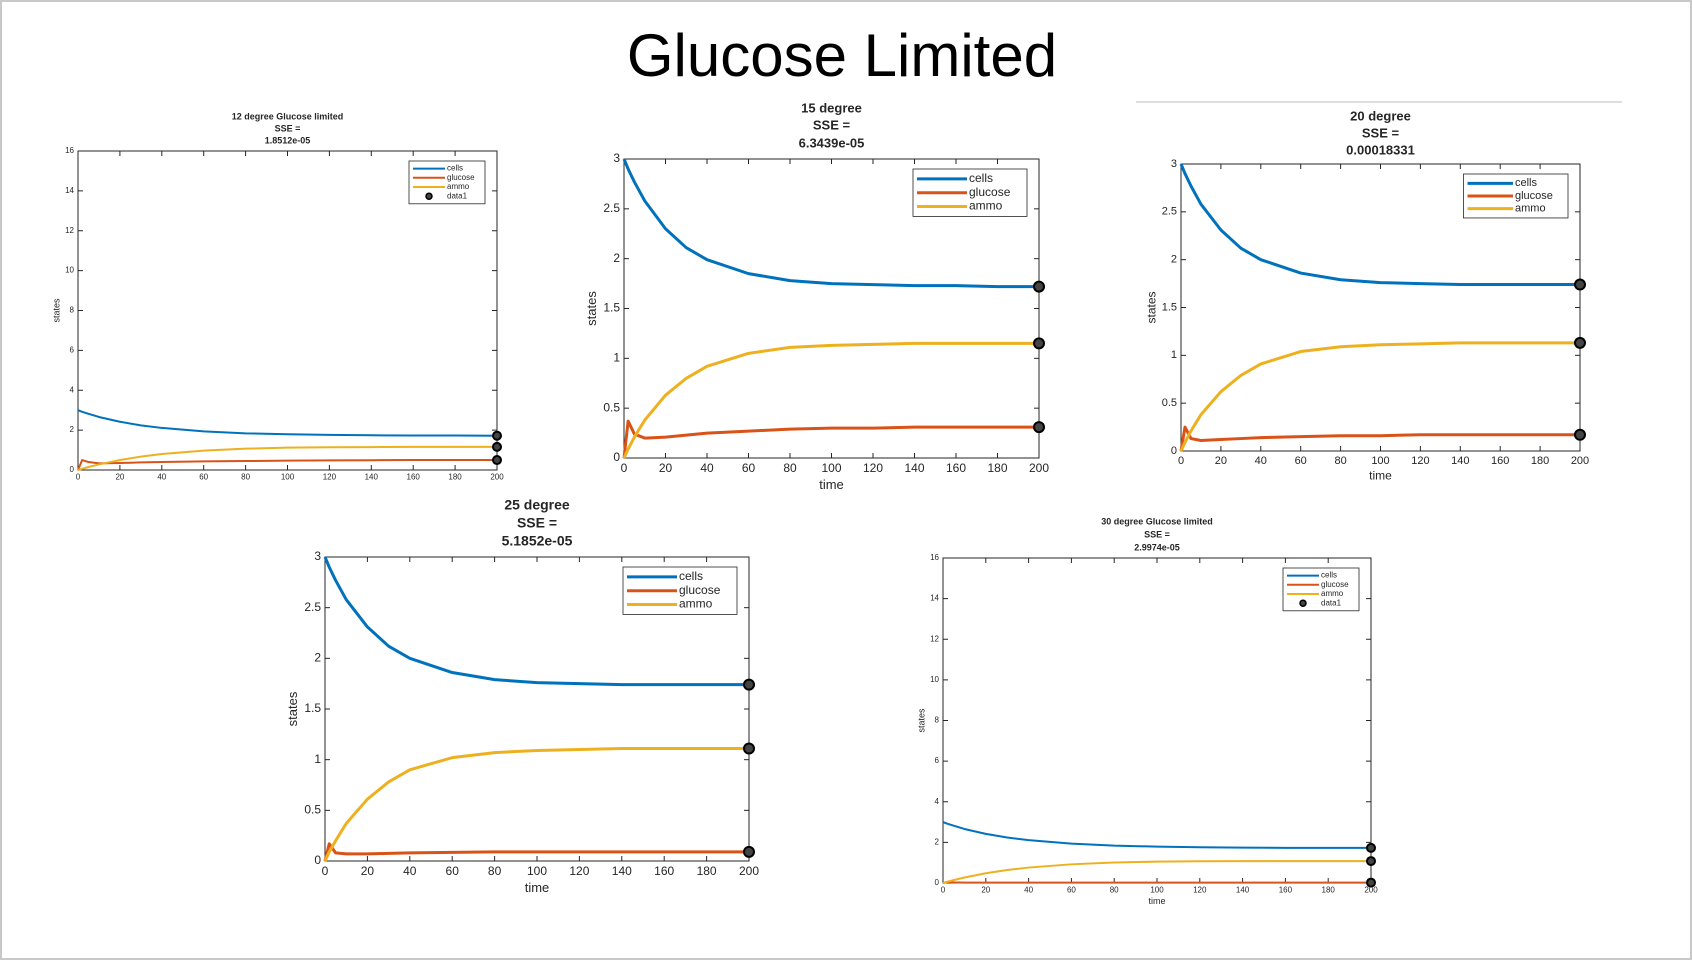 This screenshot has width=1692, height=960. I want to click on x-axis-label: time, so click(1380, 475).